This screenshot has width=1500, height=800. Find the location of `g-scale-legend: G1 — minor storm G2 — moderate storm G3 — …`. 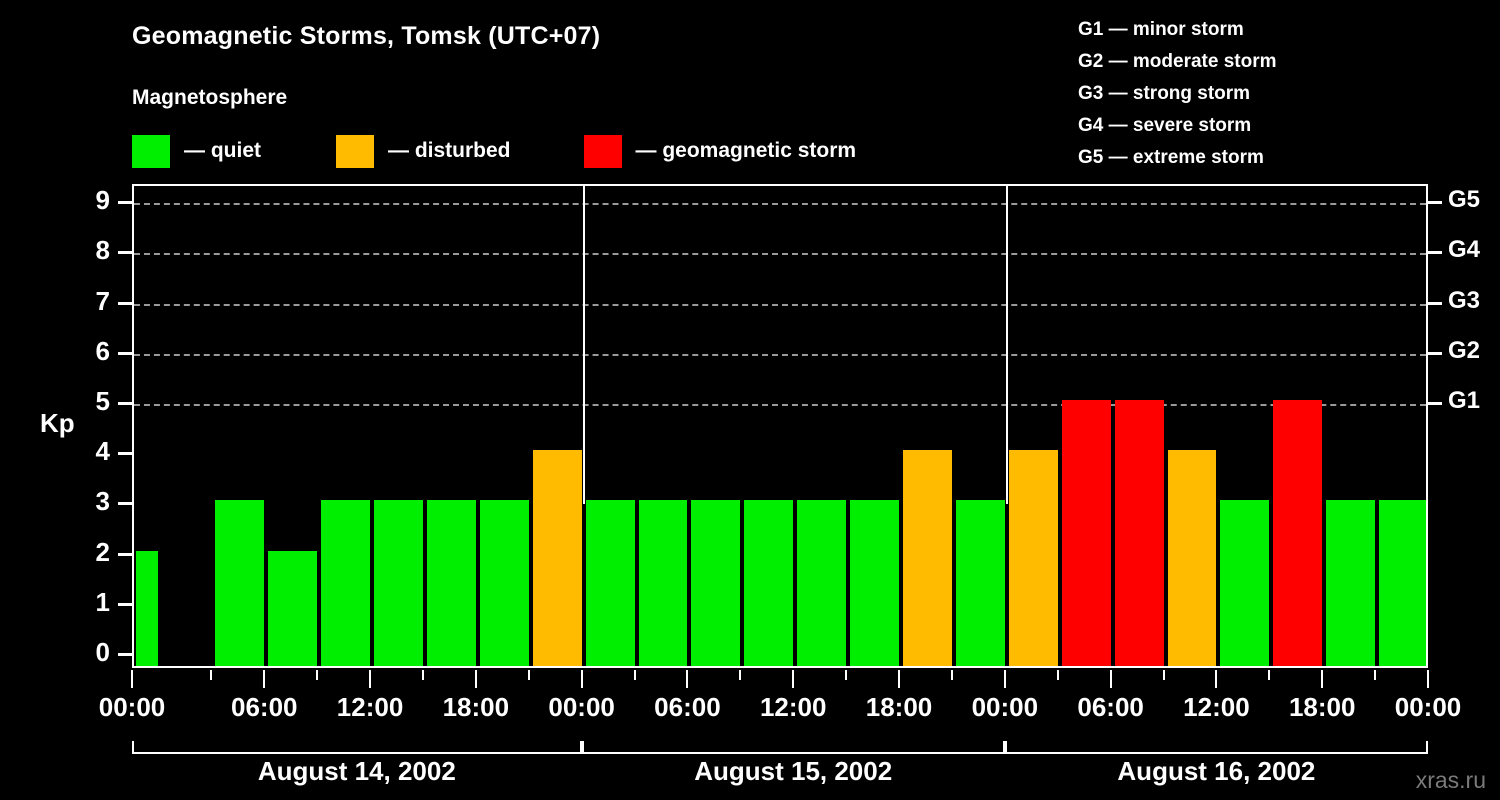

g-scale-legend: G1 — minor storm G2 — moderate storm G3 — … is located at coordinates (1177, 94).